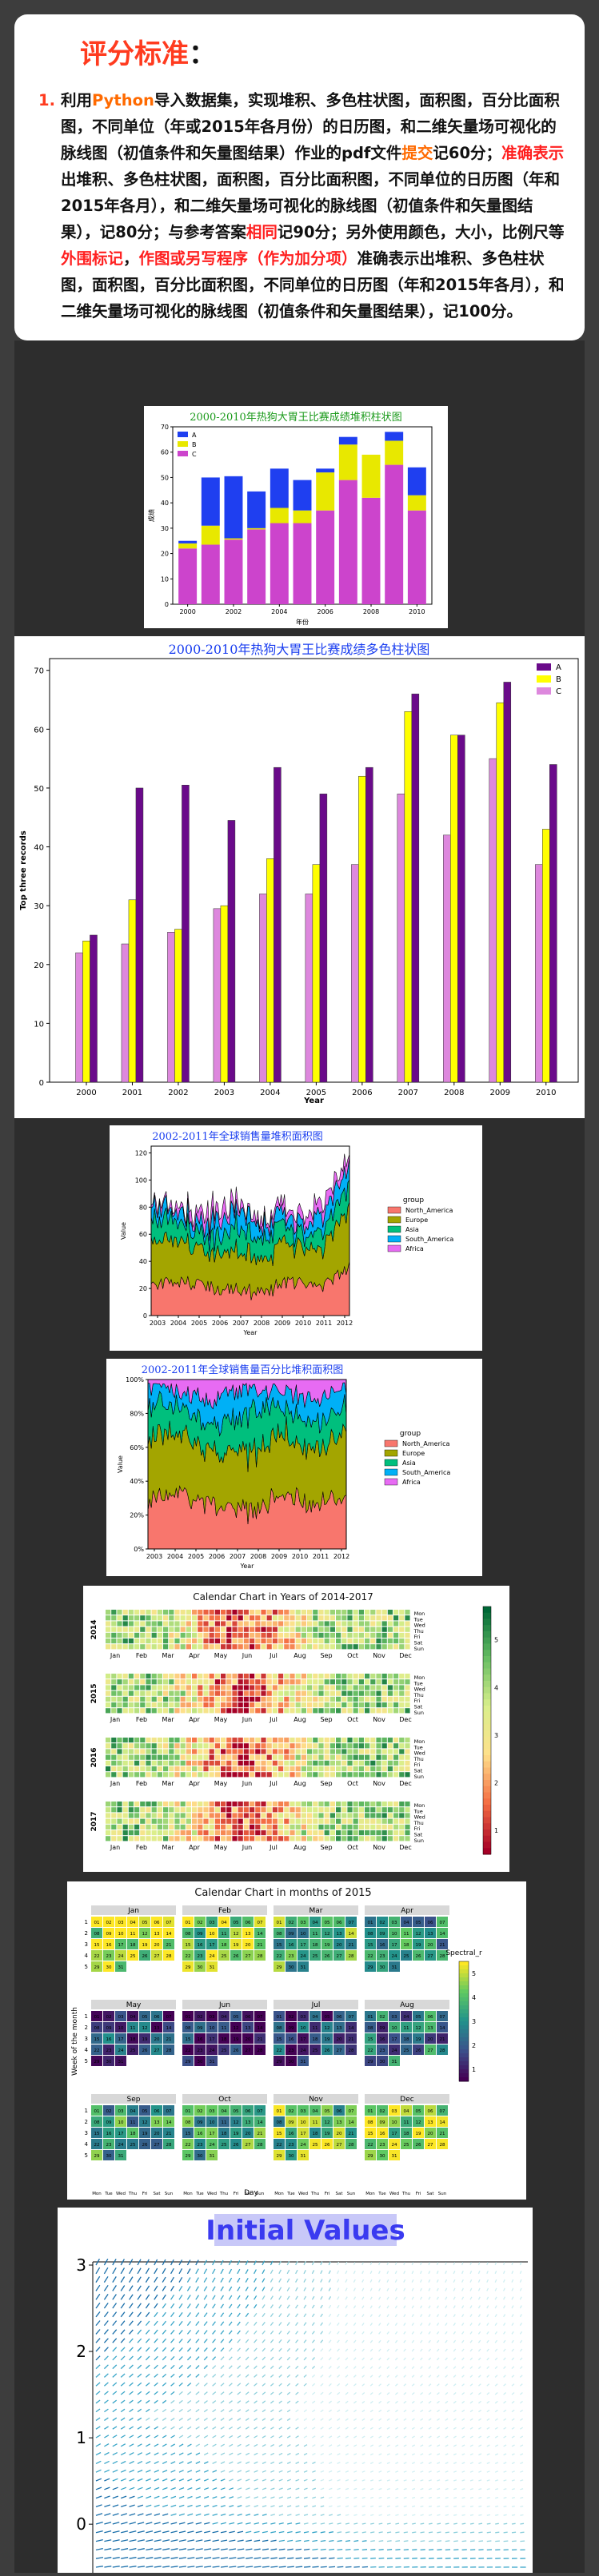 The width and height of the screenshot is (599, 2576). What do you see at coordinates (316, 2005) in the screenshot?
I see `month-label: Jul` at bounding box center [316, 2005].